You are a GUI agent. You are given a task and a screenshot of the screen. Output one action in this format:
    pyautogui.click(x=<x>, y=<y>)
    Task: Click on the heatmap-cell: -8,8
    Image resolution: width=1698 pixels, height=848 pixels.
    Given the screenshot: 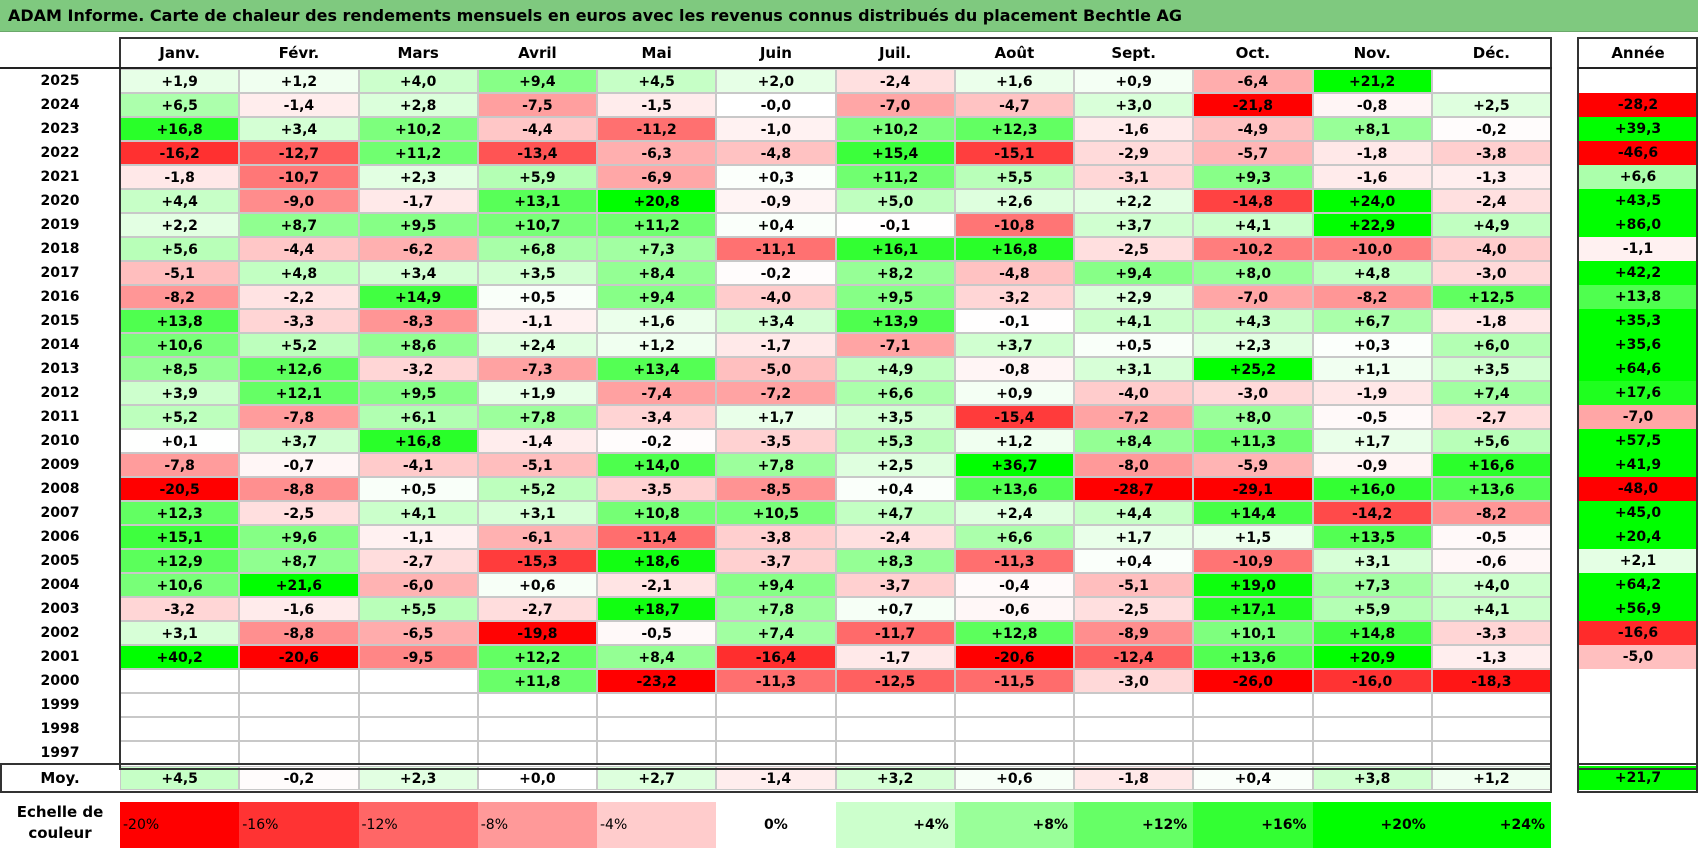 What is the action you would take?
    pyautogui.click(x=299, y=633)
    